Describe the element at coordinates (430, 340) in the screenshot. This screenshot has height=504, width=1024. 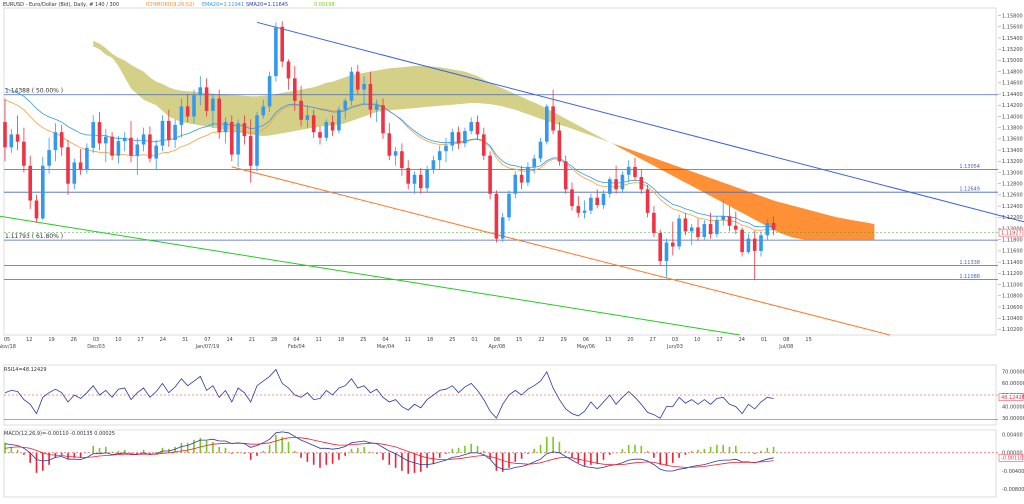
I see `time-tick-label: 18` at that location.